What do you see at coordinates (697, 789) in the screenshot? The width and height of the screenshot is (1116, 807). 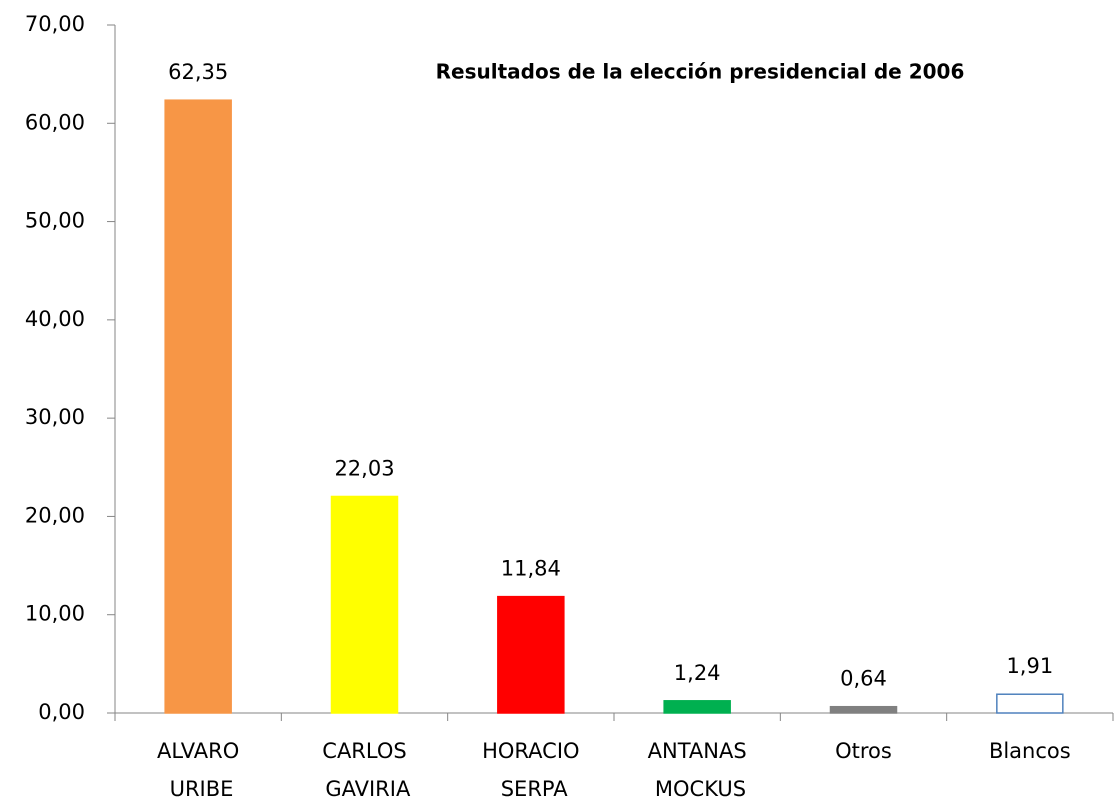 I see `x-tick-label-line: MOCKUS` at bounding box center [697, 789].